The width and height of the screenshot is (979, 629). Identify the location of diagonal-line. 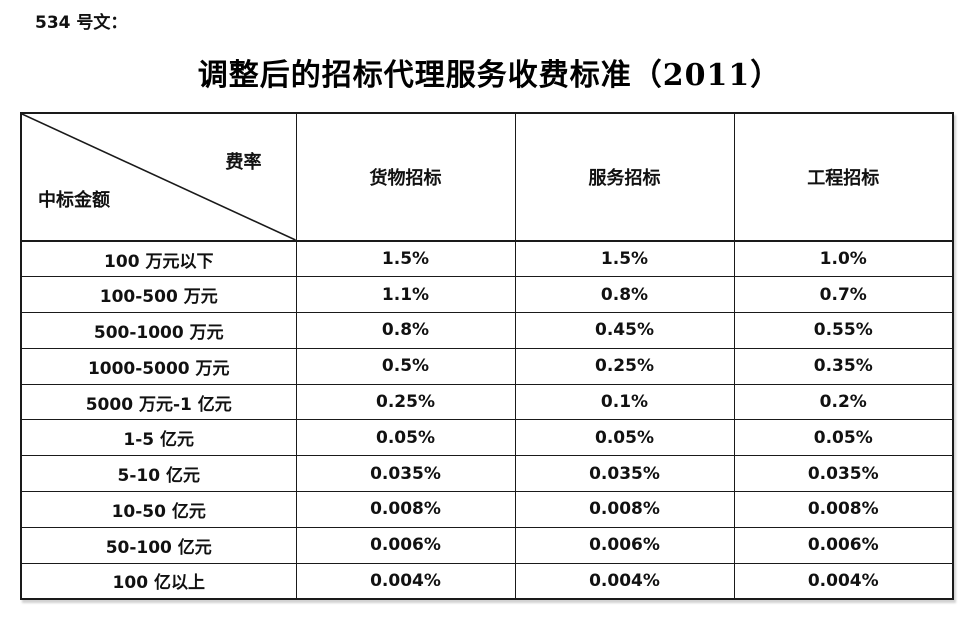
(159, 177).